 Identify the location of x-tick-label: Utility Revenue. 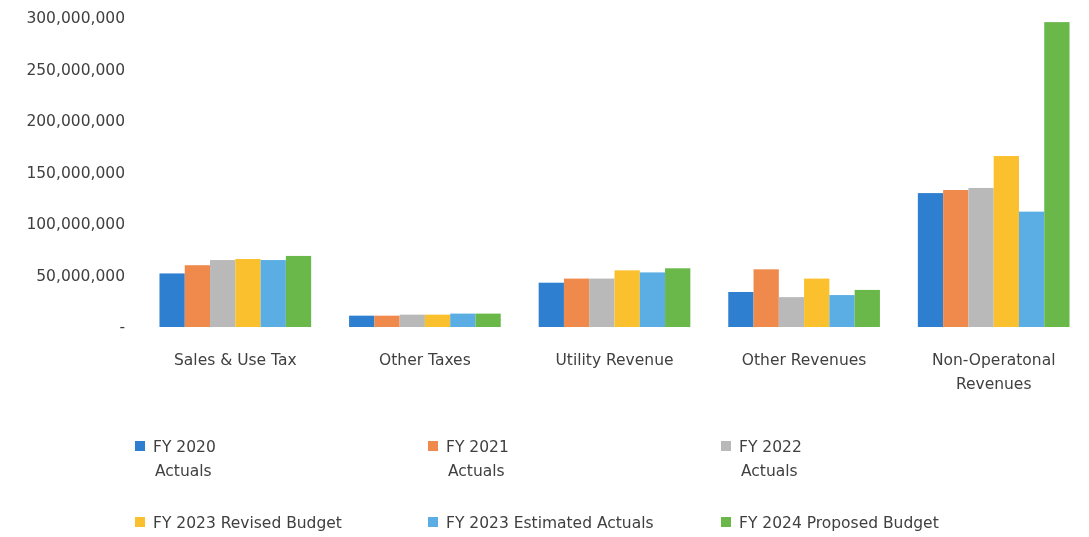
(614, 360).